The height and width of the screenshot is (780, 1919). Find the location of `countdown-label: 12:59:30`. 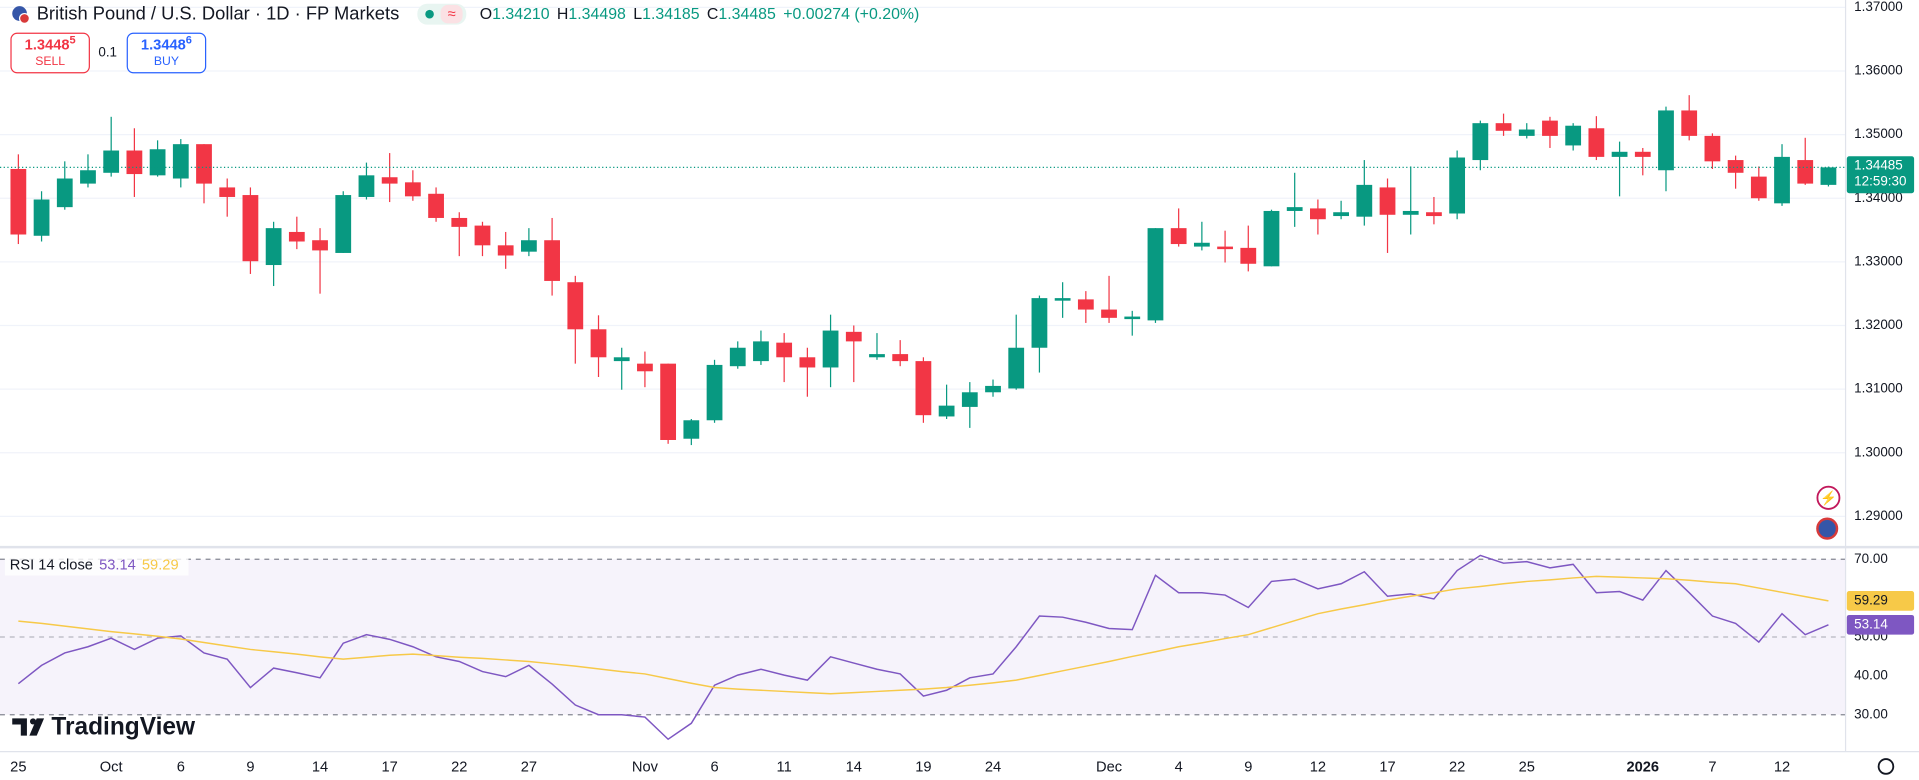

countdown-label: 12:59:30 is located at coordinates (1880, 181).